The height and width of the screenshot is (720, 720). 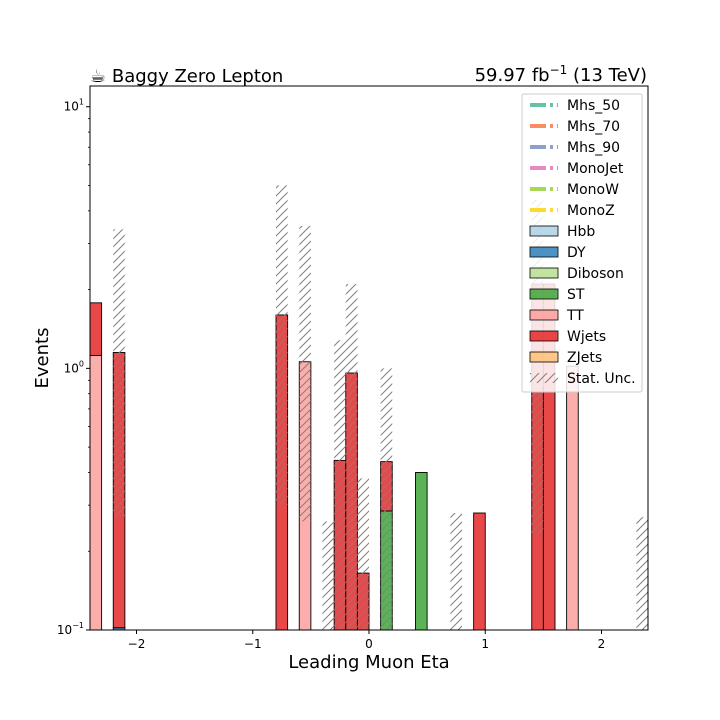 I want to click on x-tick-label: −1, so click(x=253, y=644).